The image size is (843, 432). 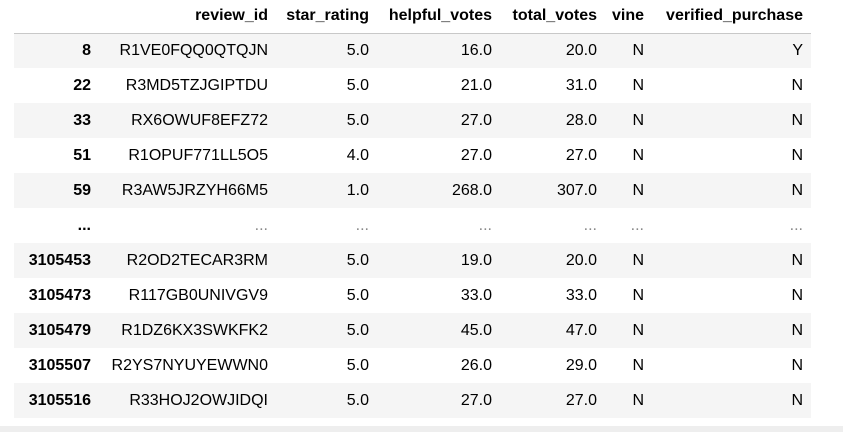 I want to click on cell-helpful-votes: 21.0, so click(x=476, y=85).